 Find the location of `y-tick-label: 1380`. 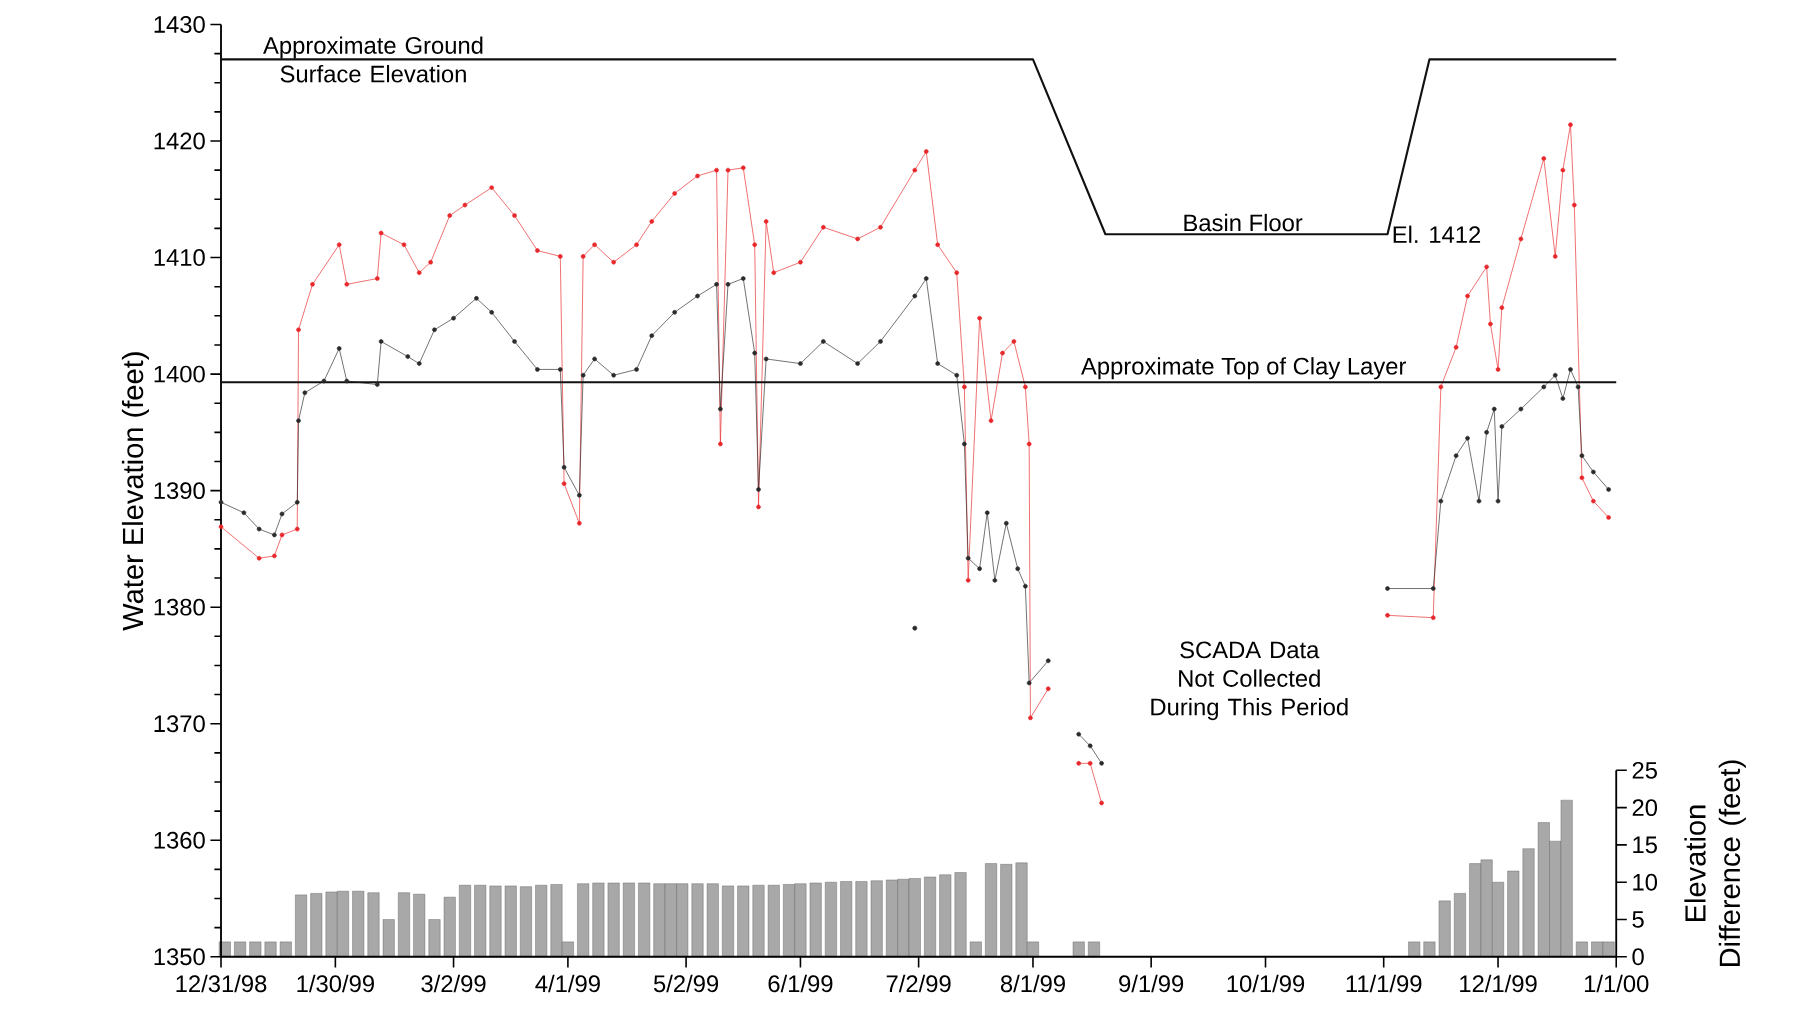

y-tick-label: 1380 is located at coordinates (179, 607).